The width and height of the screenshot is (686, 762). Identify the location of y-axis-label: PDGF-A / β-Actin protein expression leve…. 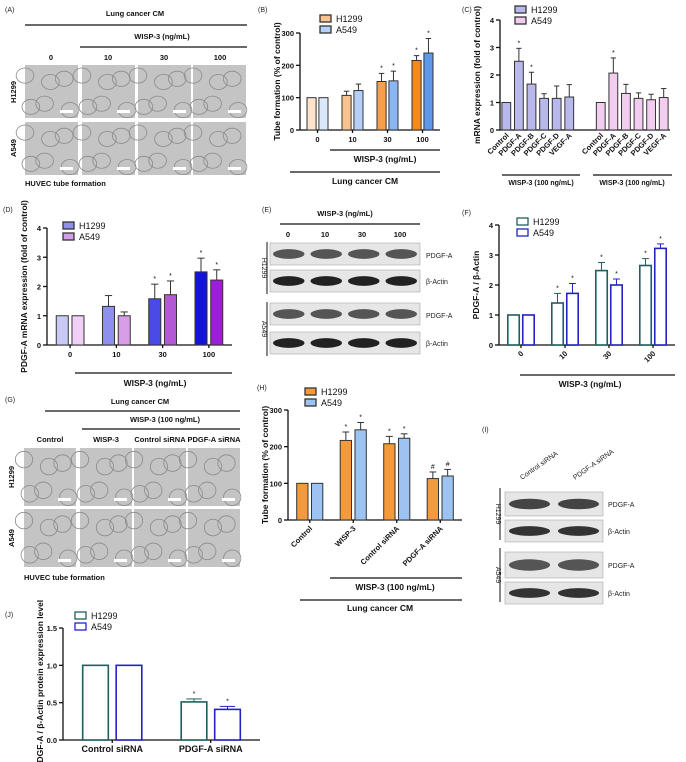
(40, 681).